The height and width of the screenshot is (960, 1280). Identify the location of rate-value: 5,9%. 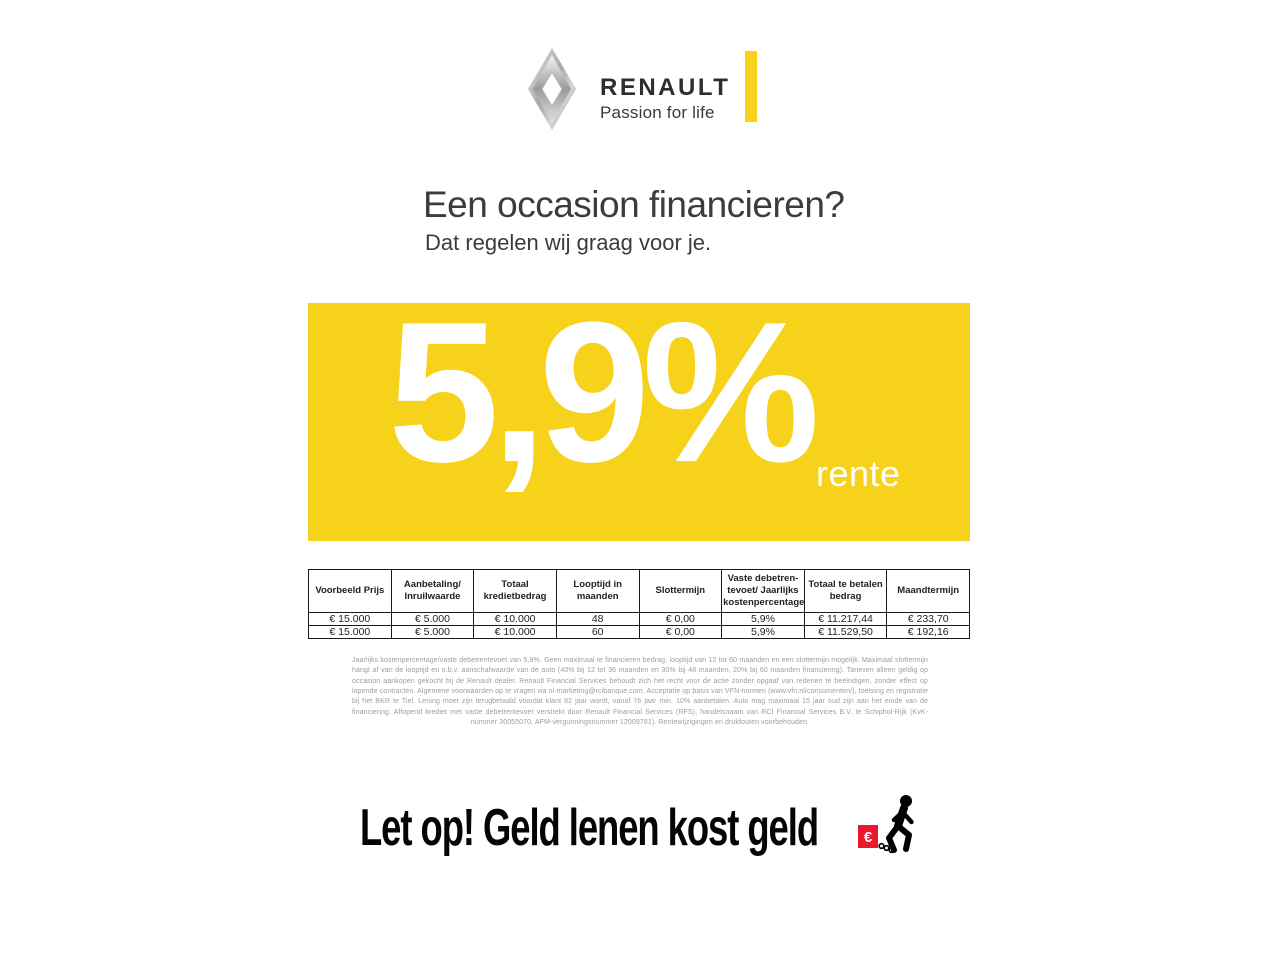
(604, 392).